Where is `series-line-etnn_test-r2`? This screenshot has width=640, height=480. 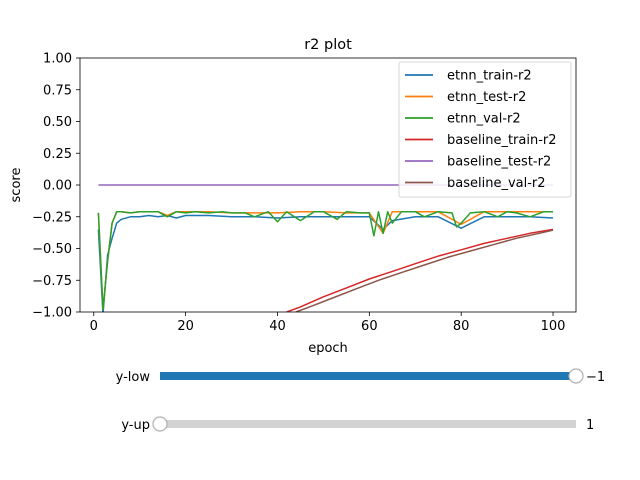 series-line-etnn_test-r2 is located at coordinates (325, 260).